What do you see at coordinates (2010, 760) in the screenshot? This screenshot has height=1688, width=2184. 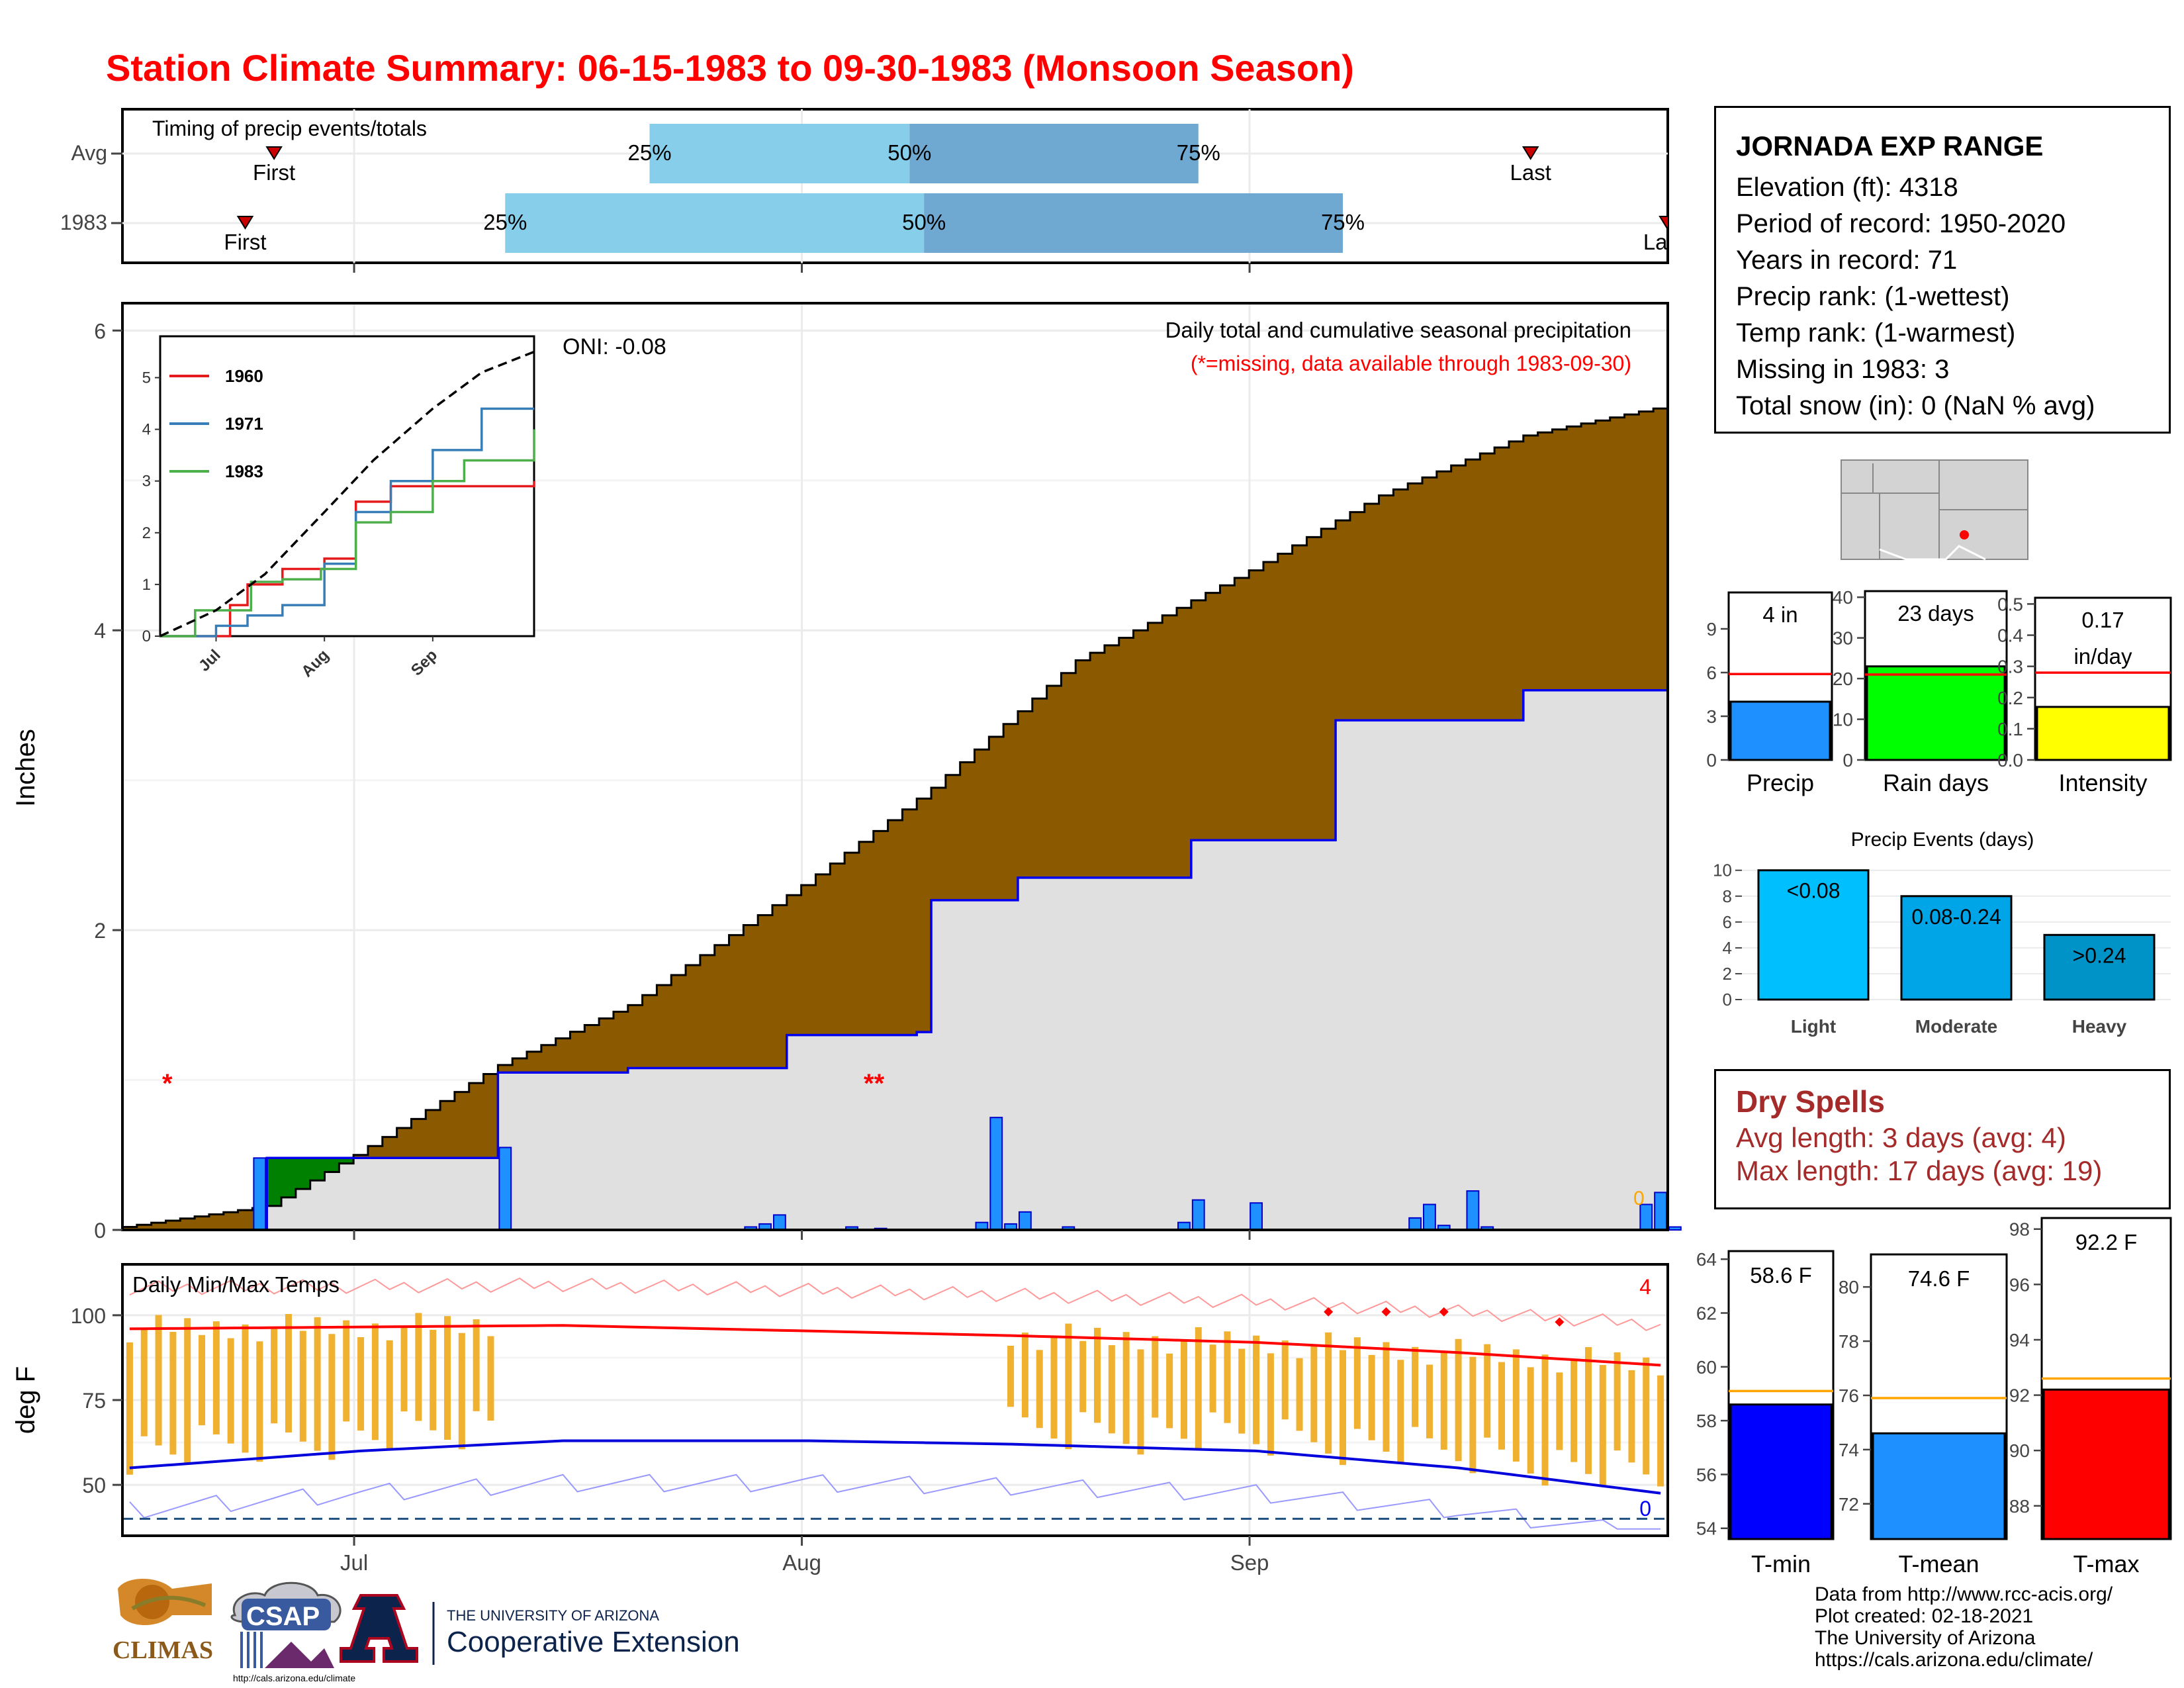 I see `summary-ytick-label: 0.0` at bounding box center [2010, 760].